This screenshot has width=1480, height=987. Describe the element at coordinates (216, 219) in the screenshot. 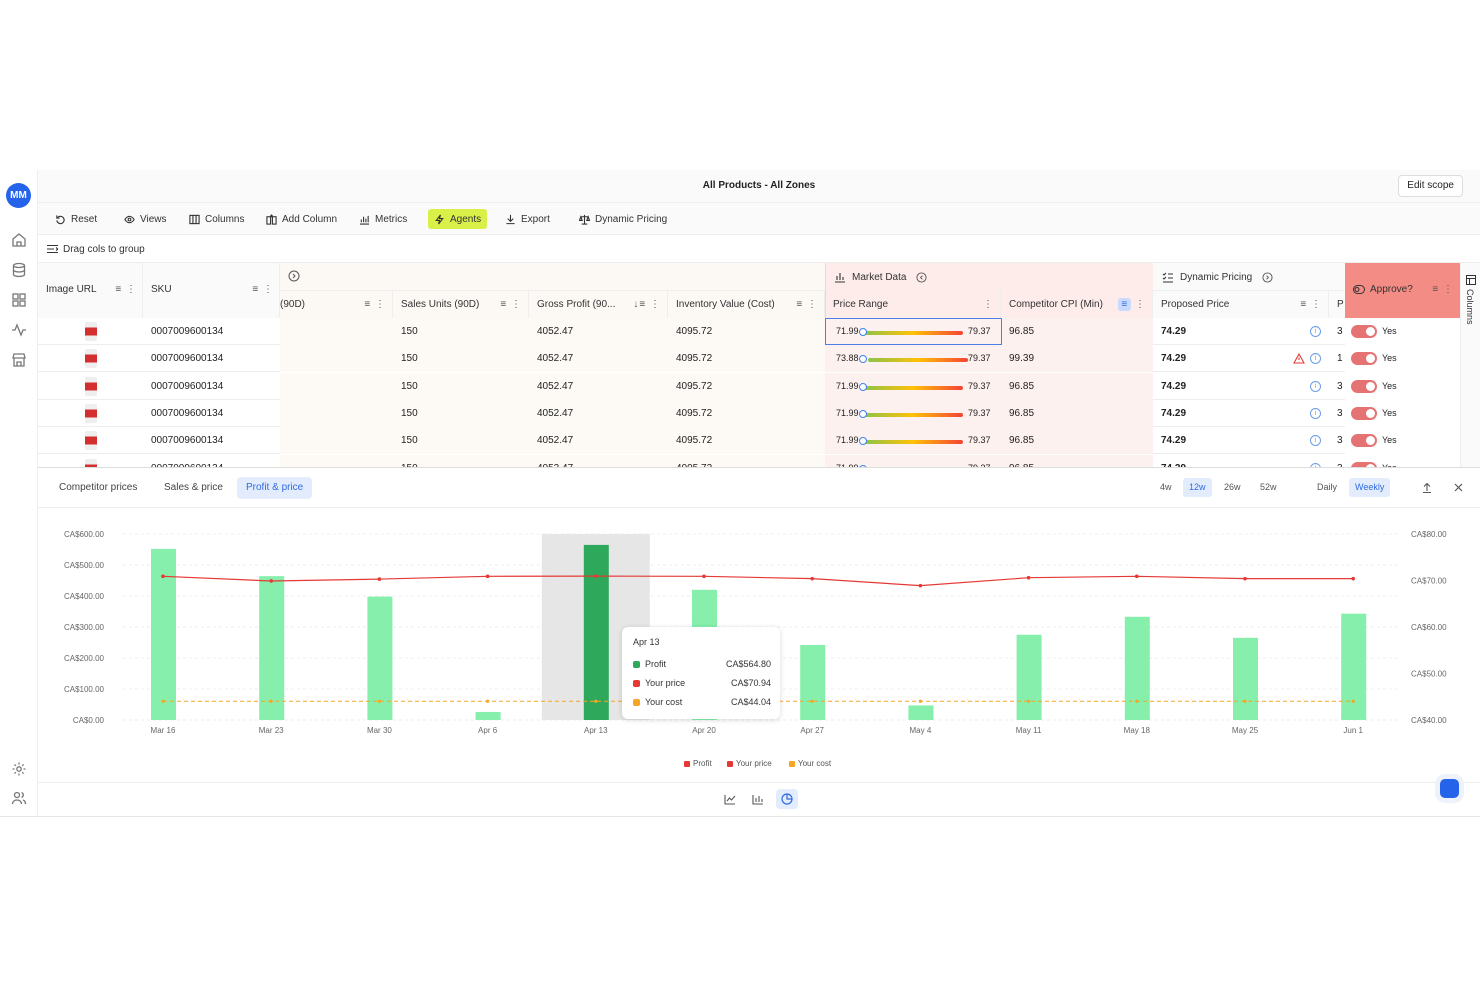

I see `columns-button: Columns` at that location.